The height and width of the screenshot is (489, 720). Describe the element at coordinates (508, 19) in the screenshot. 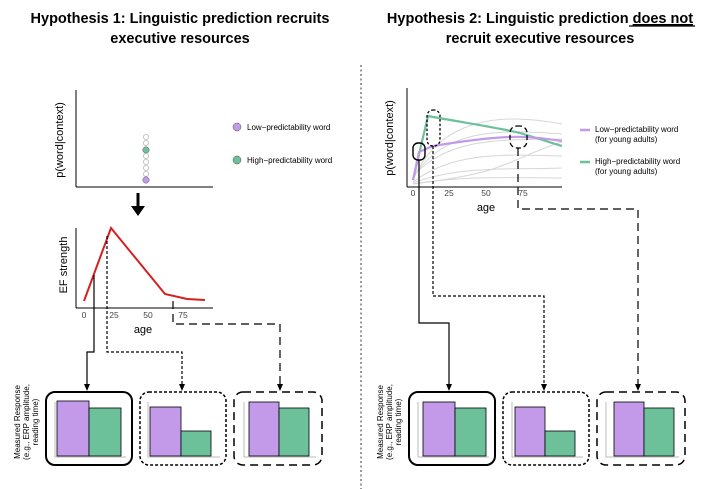

I see `h2-title-line1-text: Hypothesis 2: Linguistic prediction` at that location.